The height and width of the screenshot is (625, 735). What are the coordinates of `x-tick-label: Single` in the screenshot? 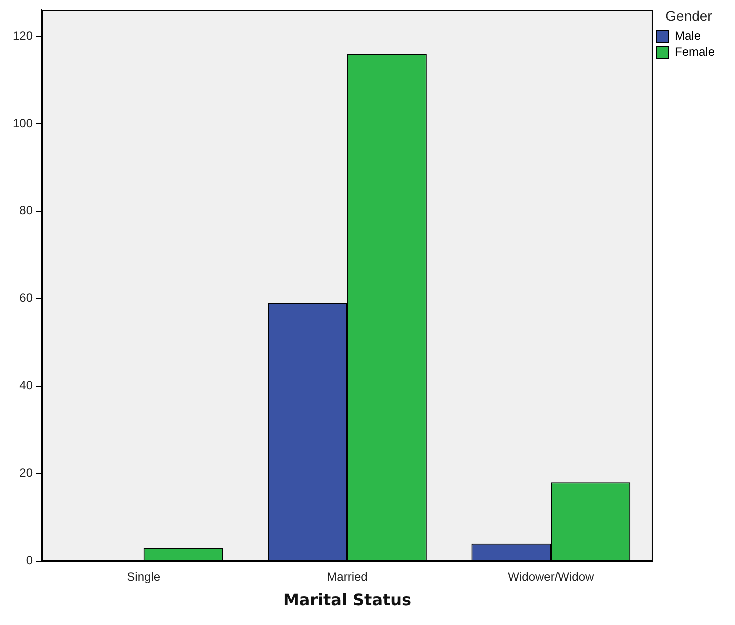 It's located at (144, 577).